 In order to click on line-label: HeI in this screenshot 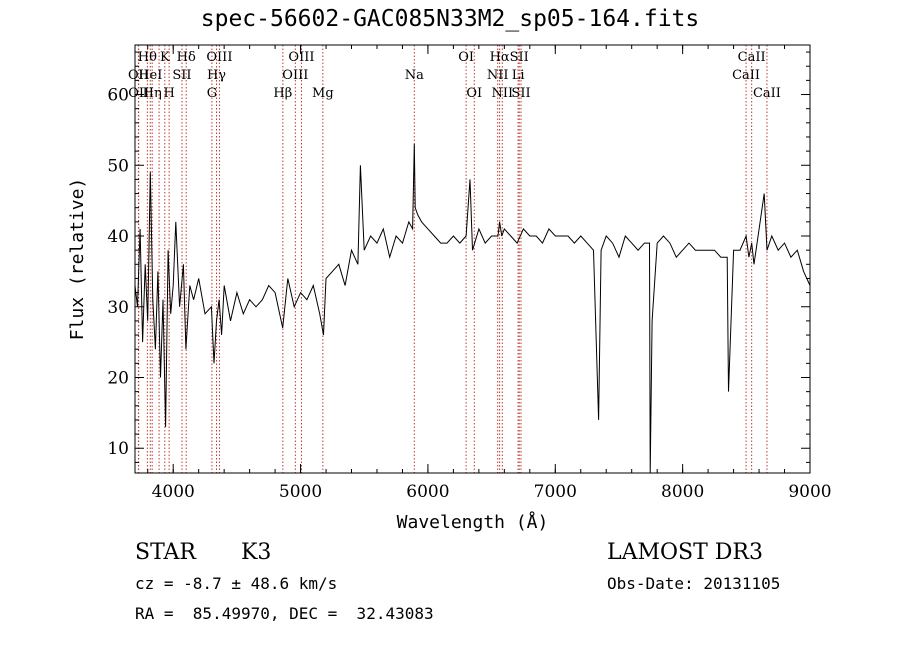, I will do `click(150, 75)`.